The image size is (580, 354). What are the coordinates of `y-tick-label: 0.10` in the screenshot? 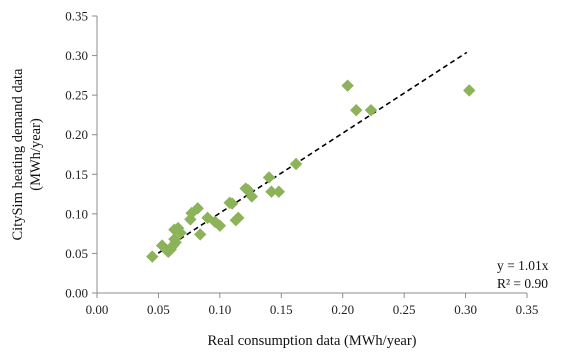 It's located at (76, 213).